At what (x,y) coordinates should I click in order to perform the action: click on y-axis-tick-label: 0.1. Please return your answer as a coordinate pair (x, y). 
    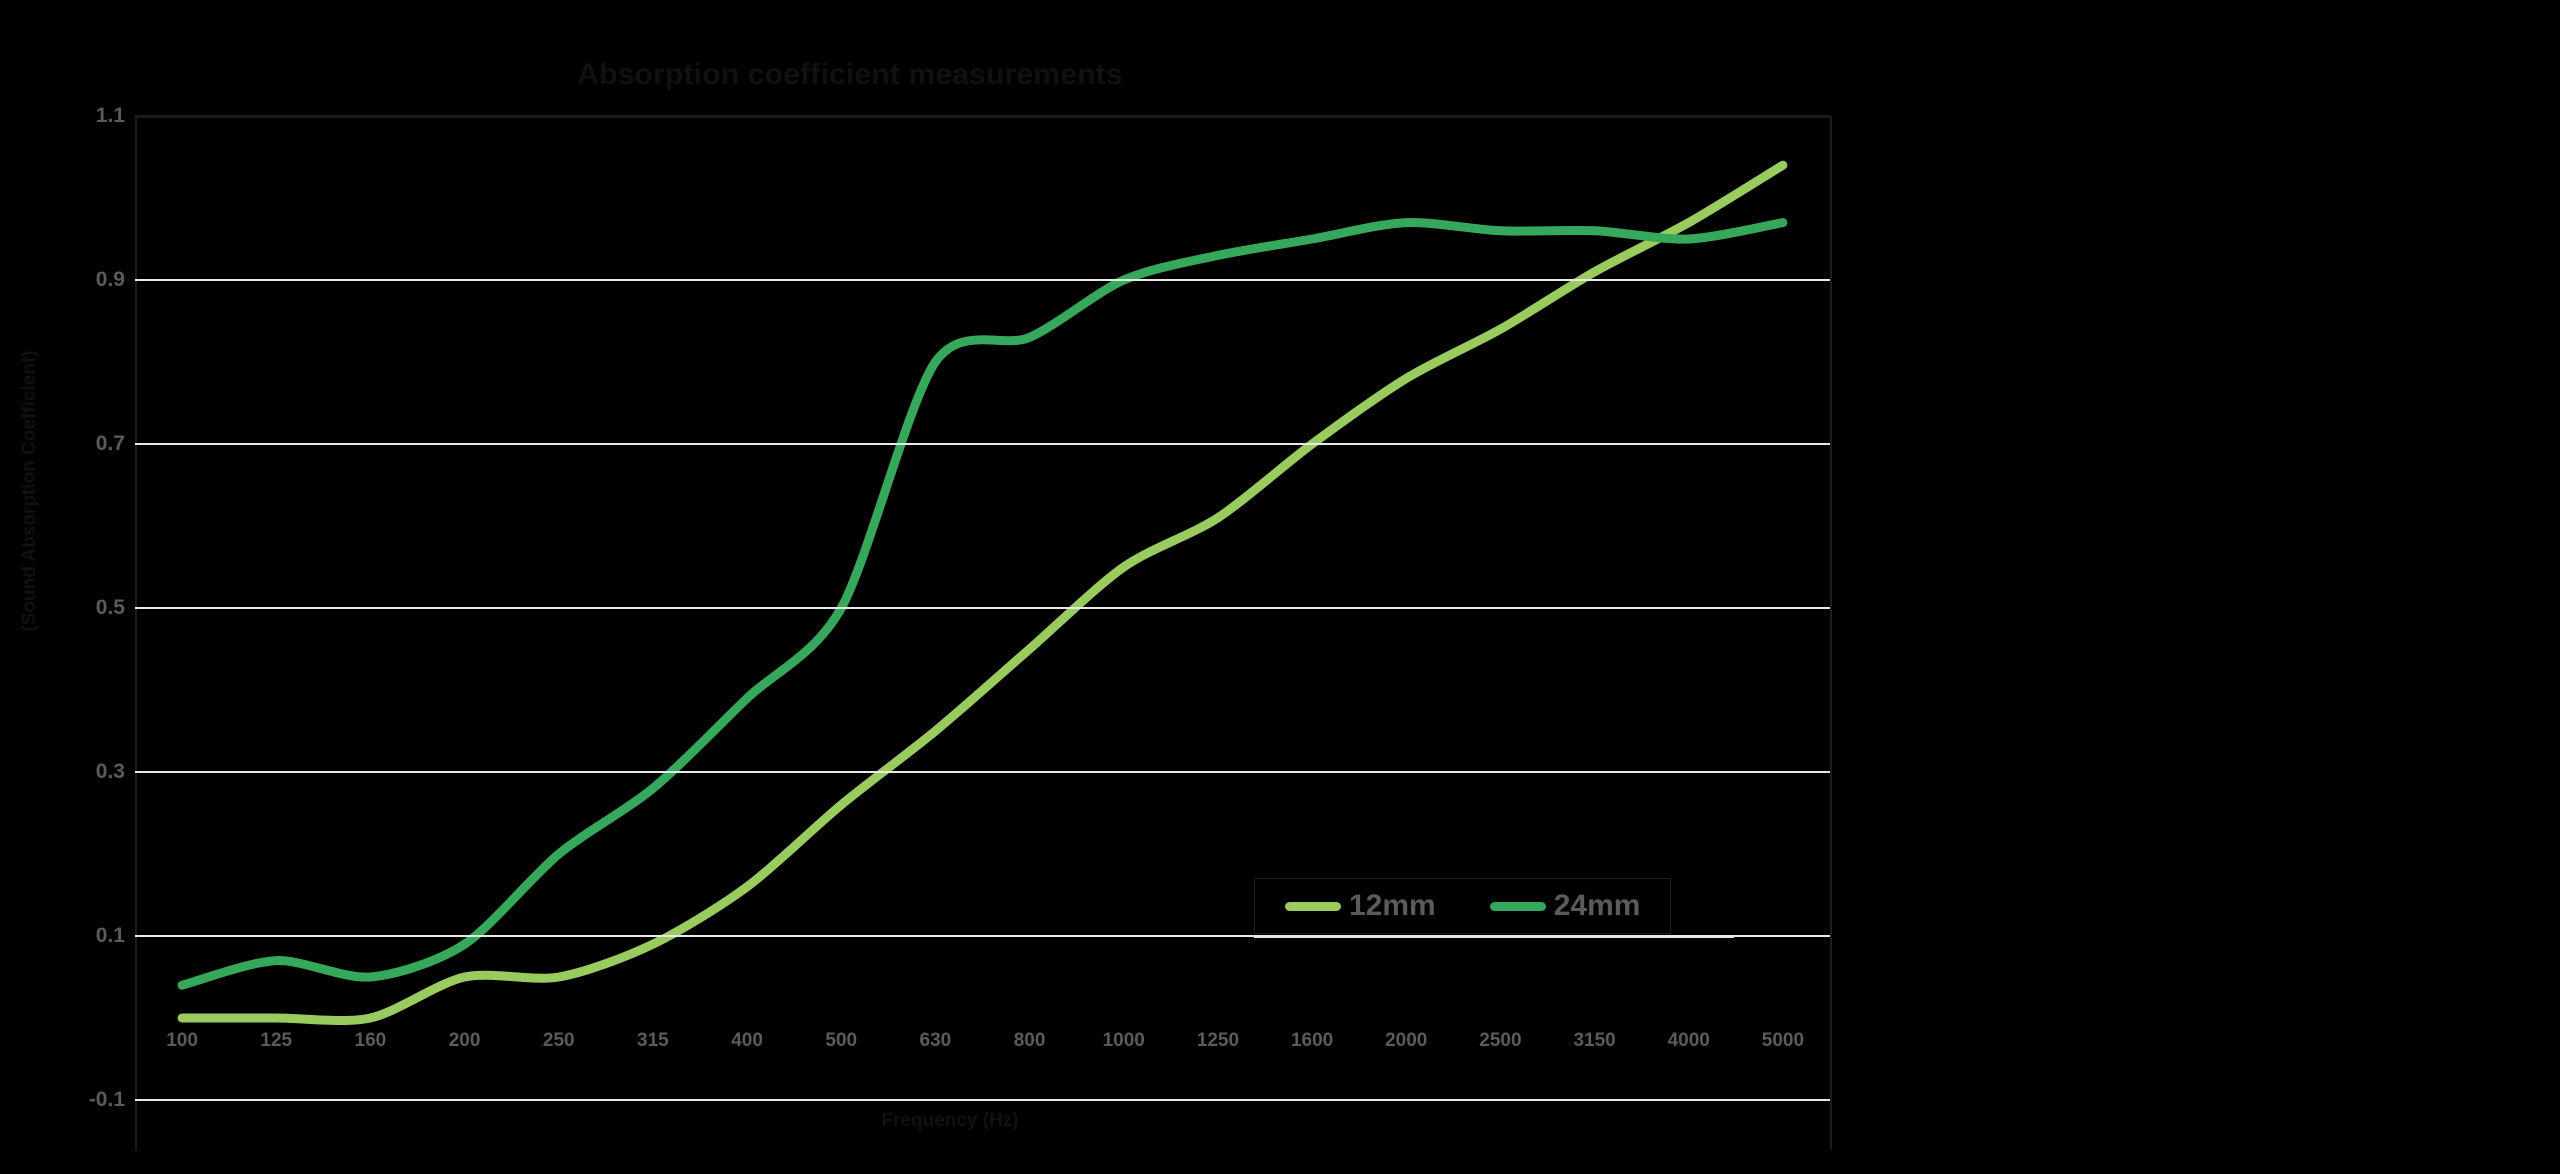
    Looking at the image, I should click on (110, 935).